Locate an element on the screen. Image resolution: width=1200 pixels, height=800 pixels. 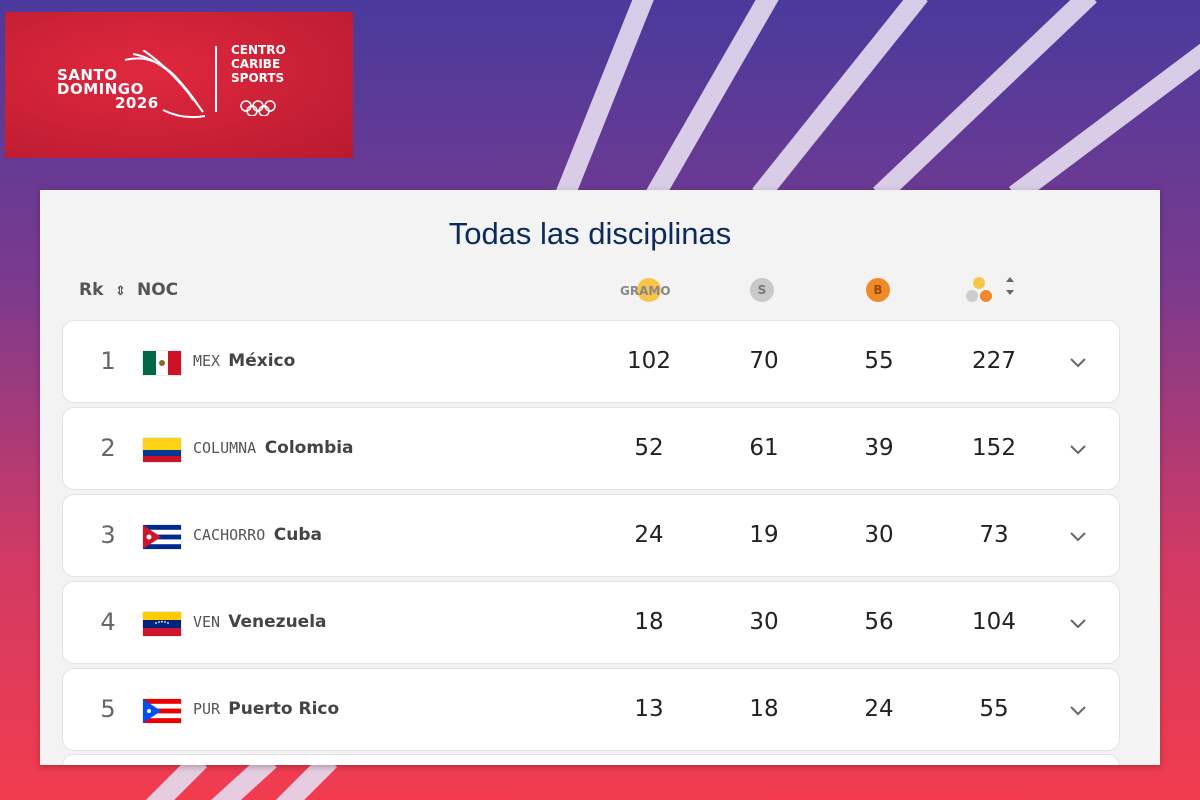
logo-text: DOMINGO is located at coordinates (100, 89).